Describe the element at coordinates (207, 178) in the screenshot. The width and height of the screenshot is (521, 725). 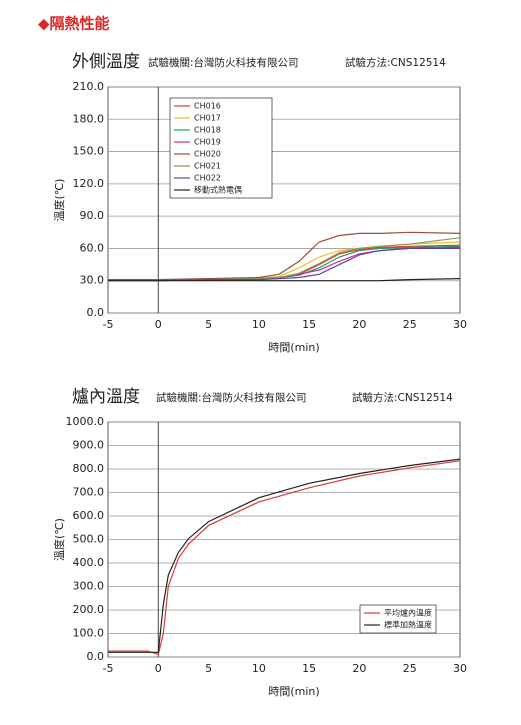
I see `legend-label: CH022` at that location.